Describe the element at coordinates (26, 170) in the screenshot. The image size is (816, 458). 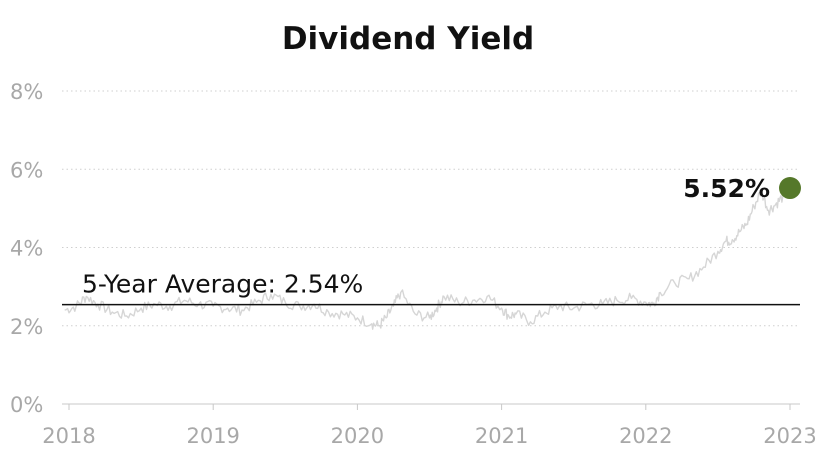
I see `y-tick-label: 6%` at that location.